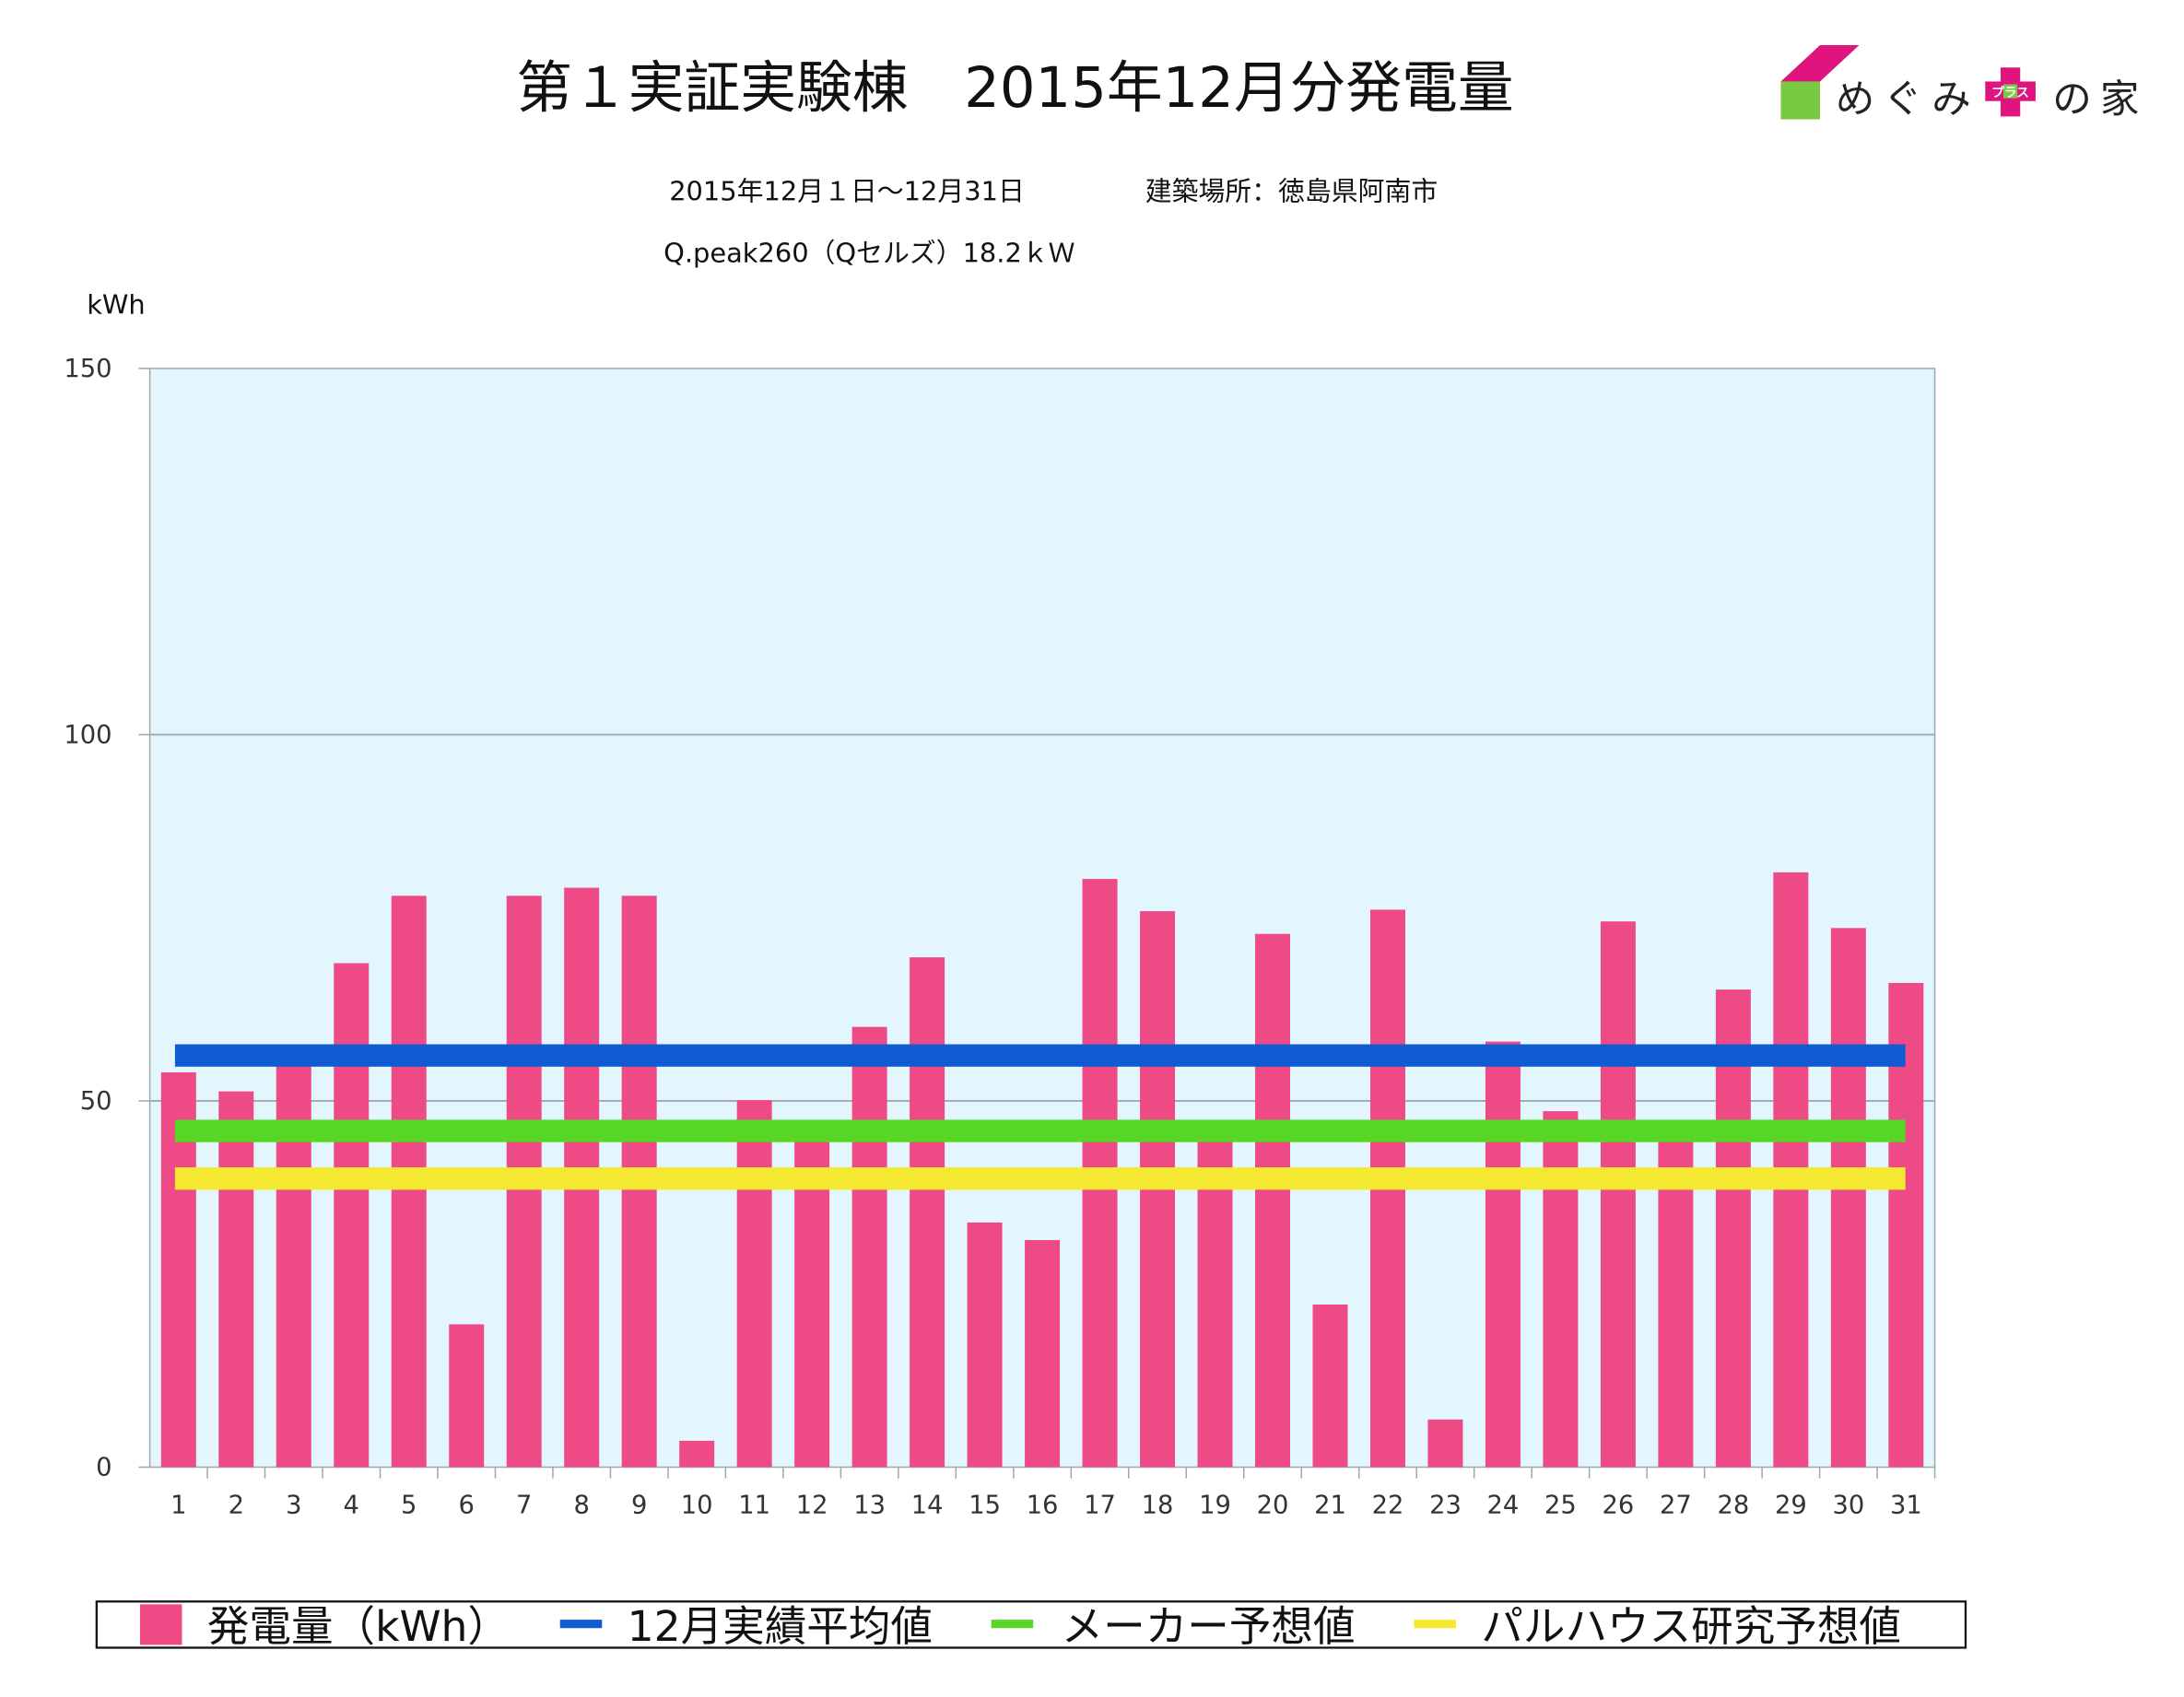 The width and height of the screenshot is (2184, 1697). What do you see at coordinates (2099, 100) in the screenshot?
I see `logo-text-end: の家` at bounding box center [2099, 100].